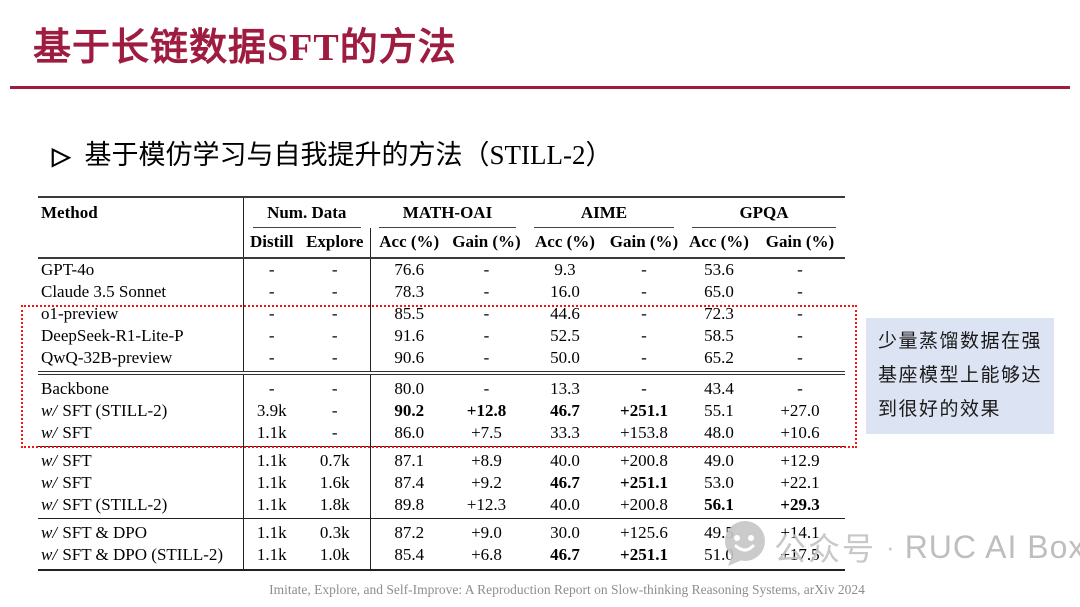  I want to click on data-cell: 72.3, so click(719, 313).